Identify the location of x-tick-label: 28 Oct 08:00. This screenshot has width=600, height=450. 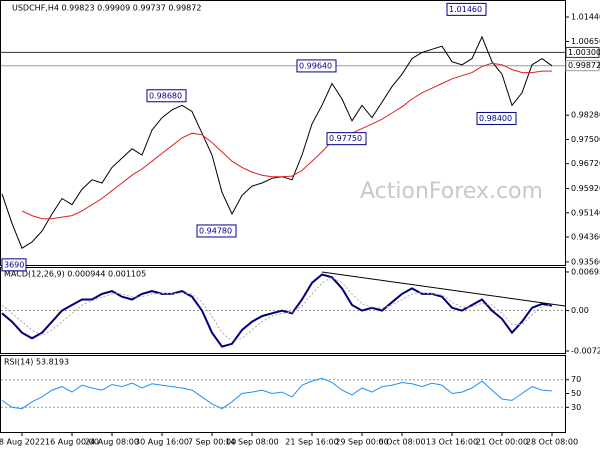
(552, 442).